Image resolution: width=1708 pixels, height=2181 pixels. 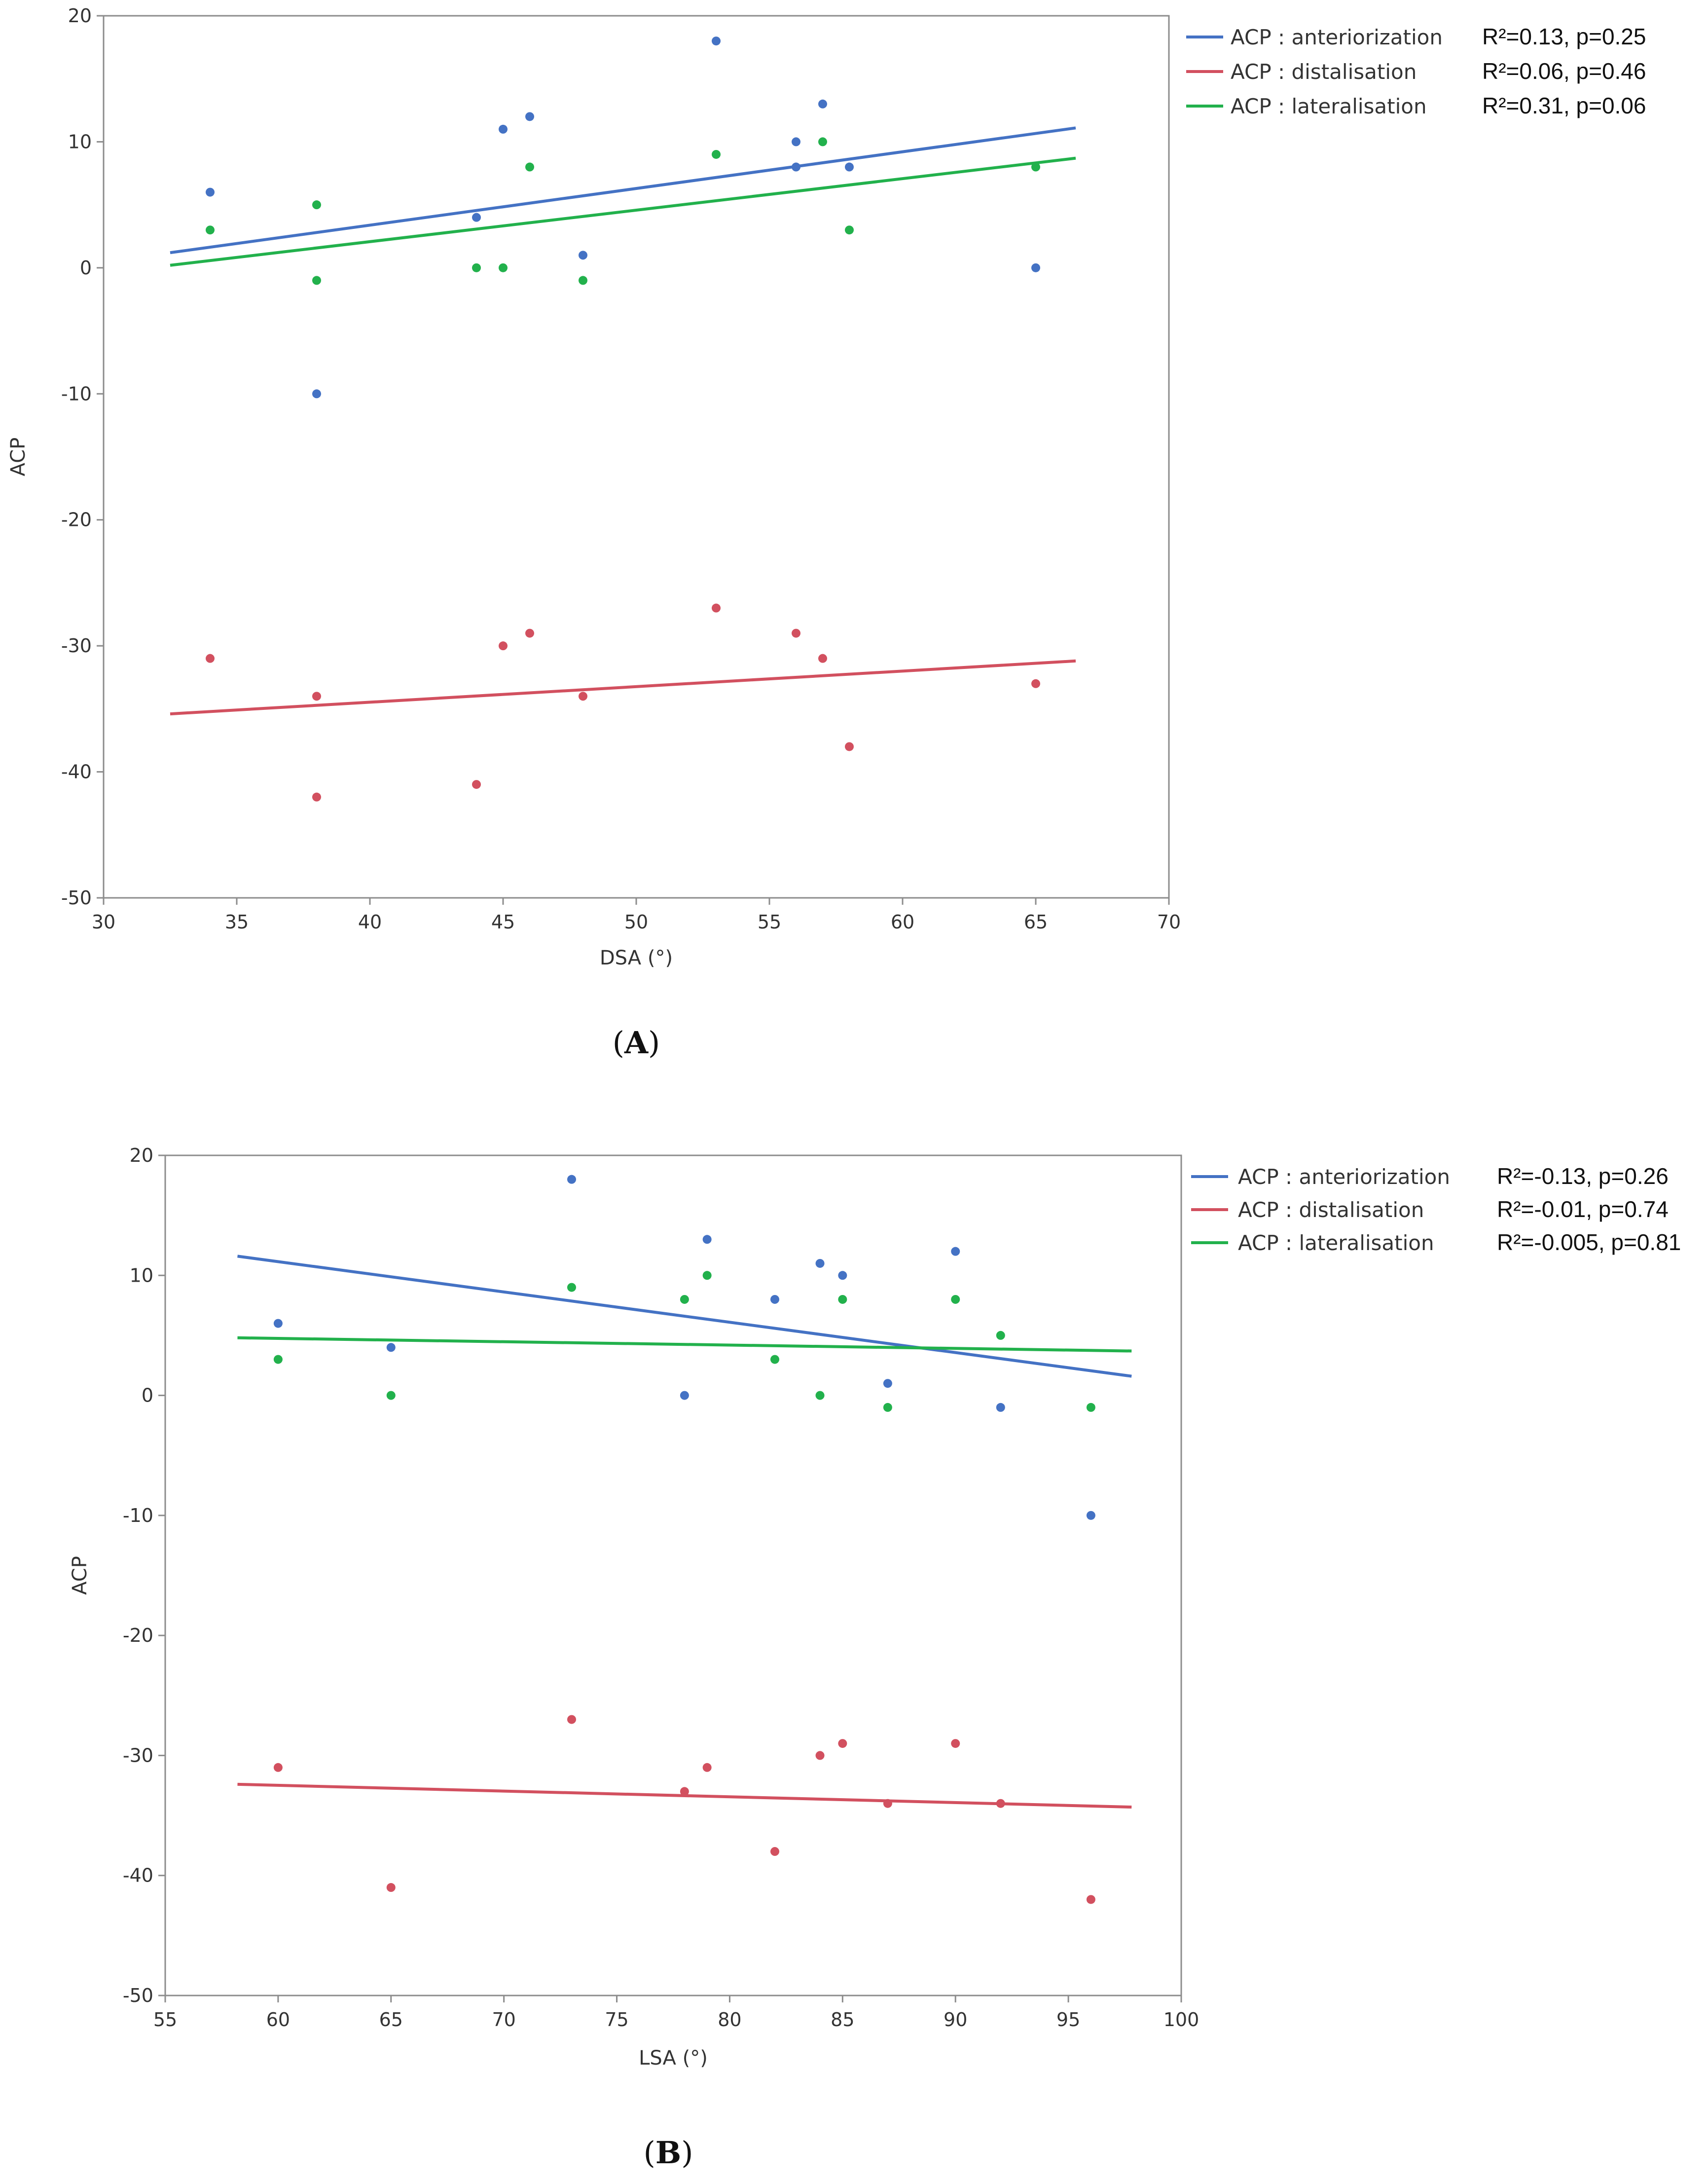 What do you see at coordinates (1336, 1243) in the screenshot?
I see `legend-label: ACP : lateralisation` at bounding box center [1336, 1243].